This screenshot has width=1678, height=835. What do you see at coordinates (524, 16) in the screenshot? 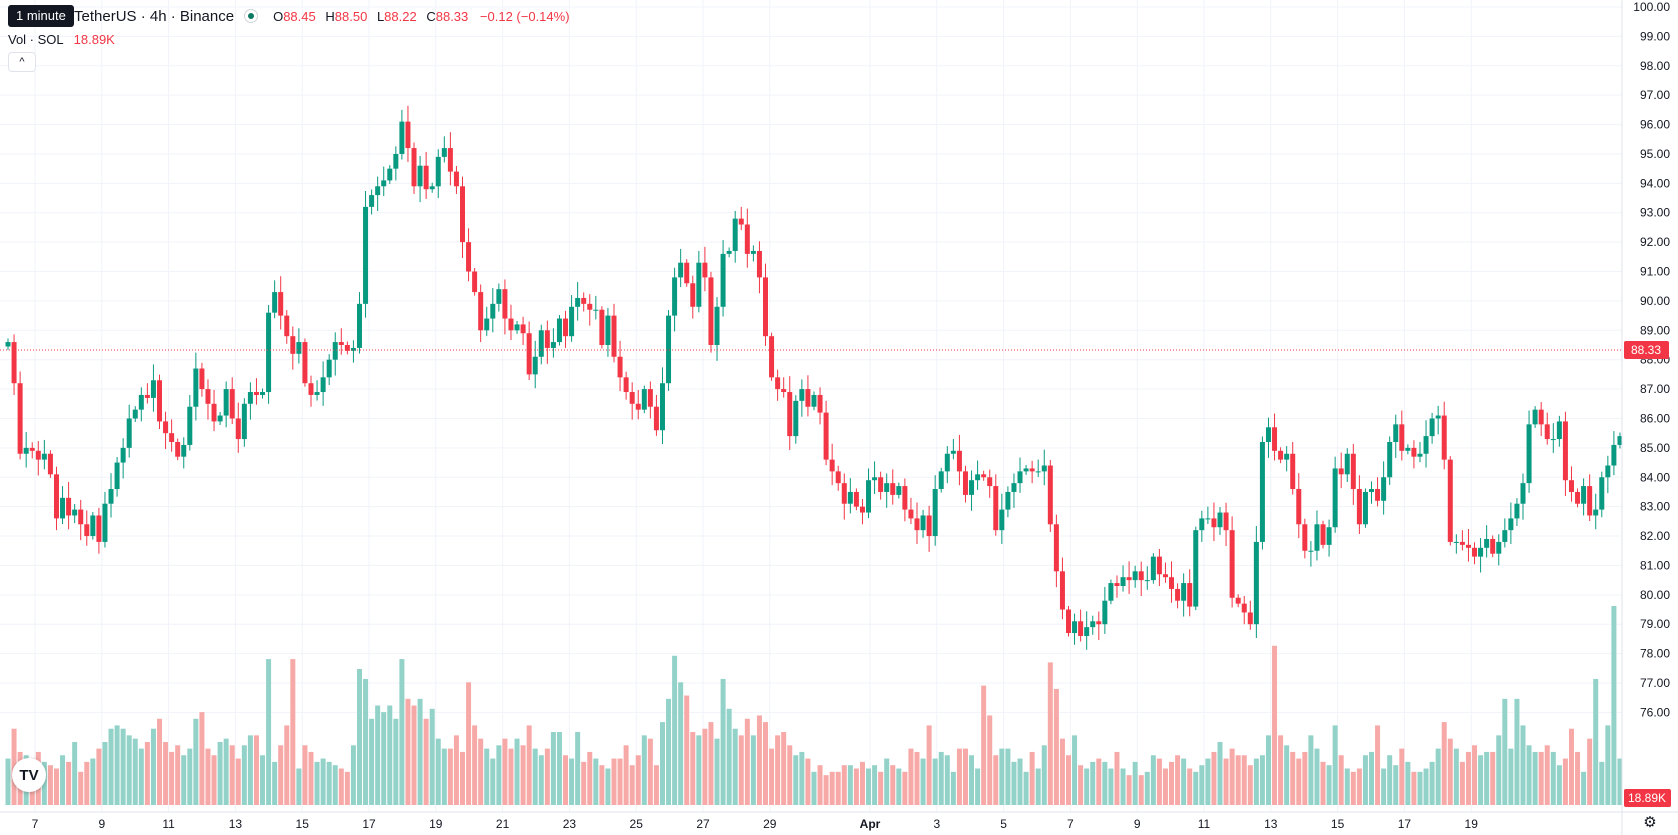
I see `change-value: −0.12 (−0.14%)` at bounding box center [524, 16].